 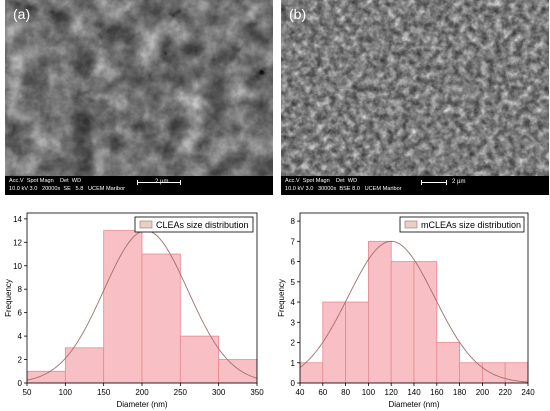 I want to click on x-tick-label: 40, so click(x=300, y=392).